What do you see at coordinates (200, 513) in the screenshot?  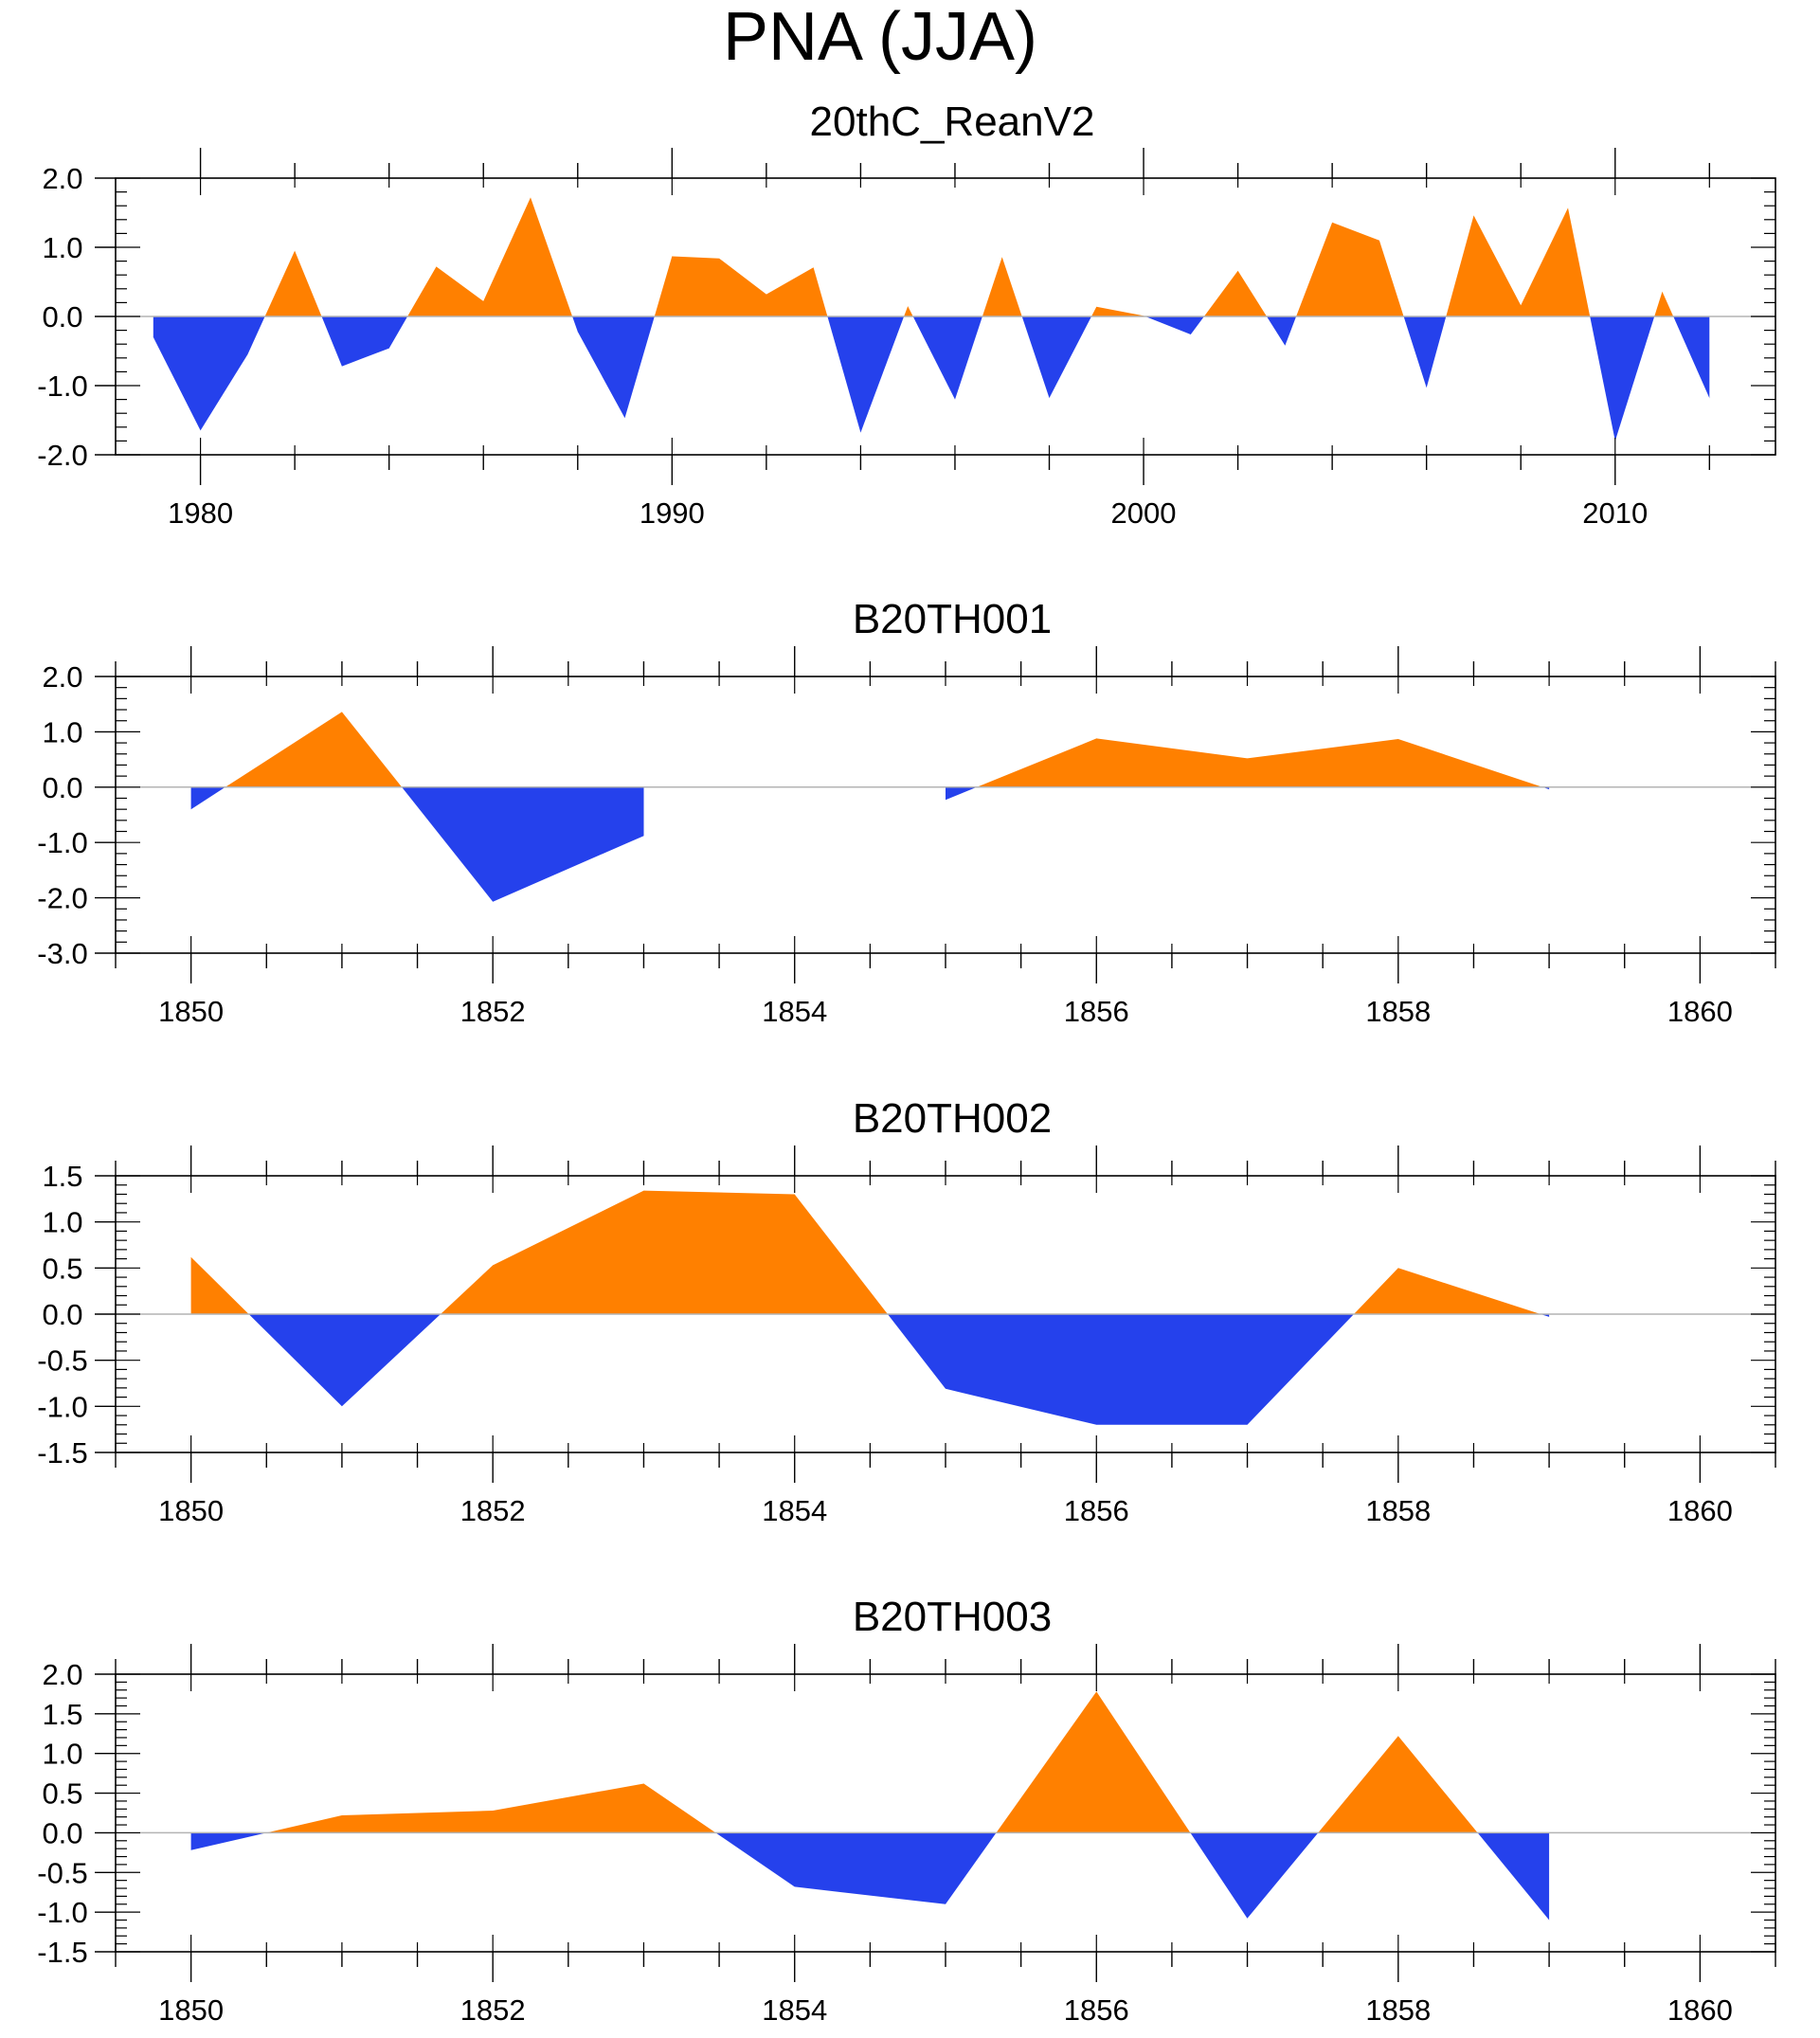 I see `x-tick-label: 1980` at bounding box center [200, 513].